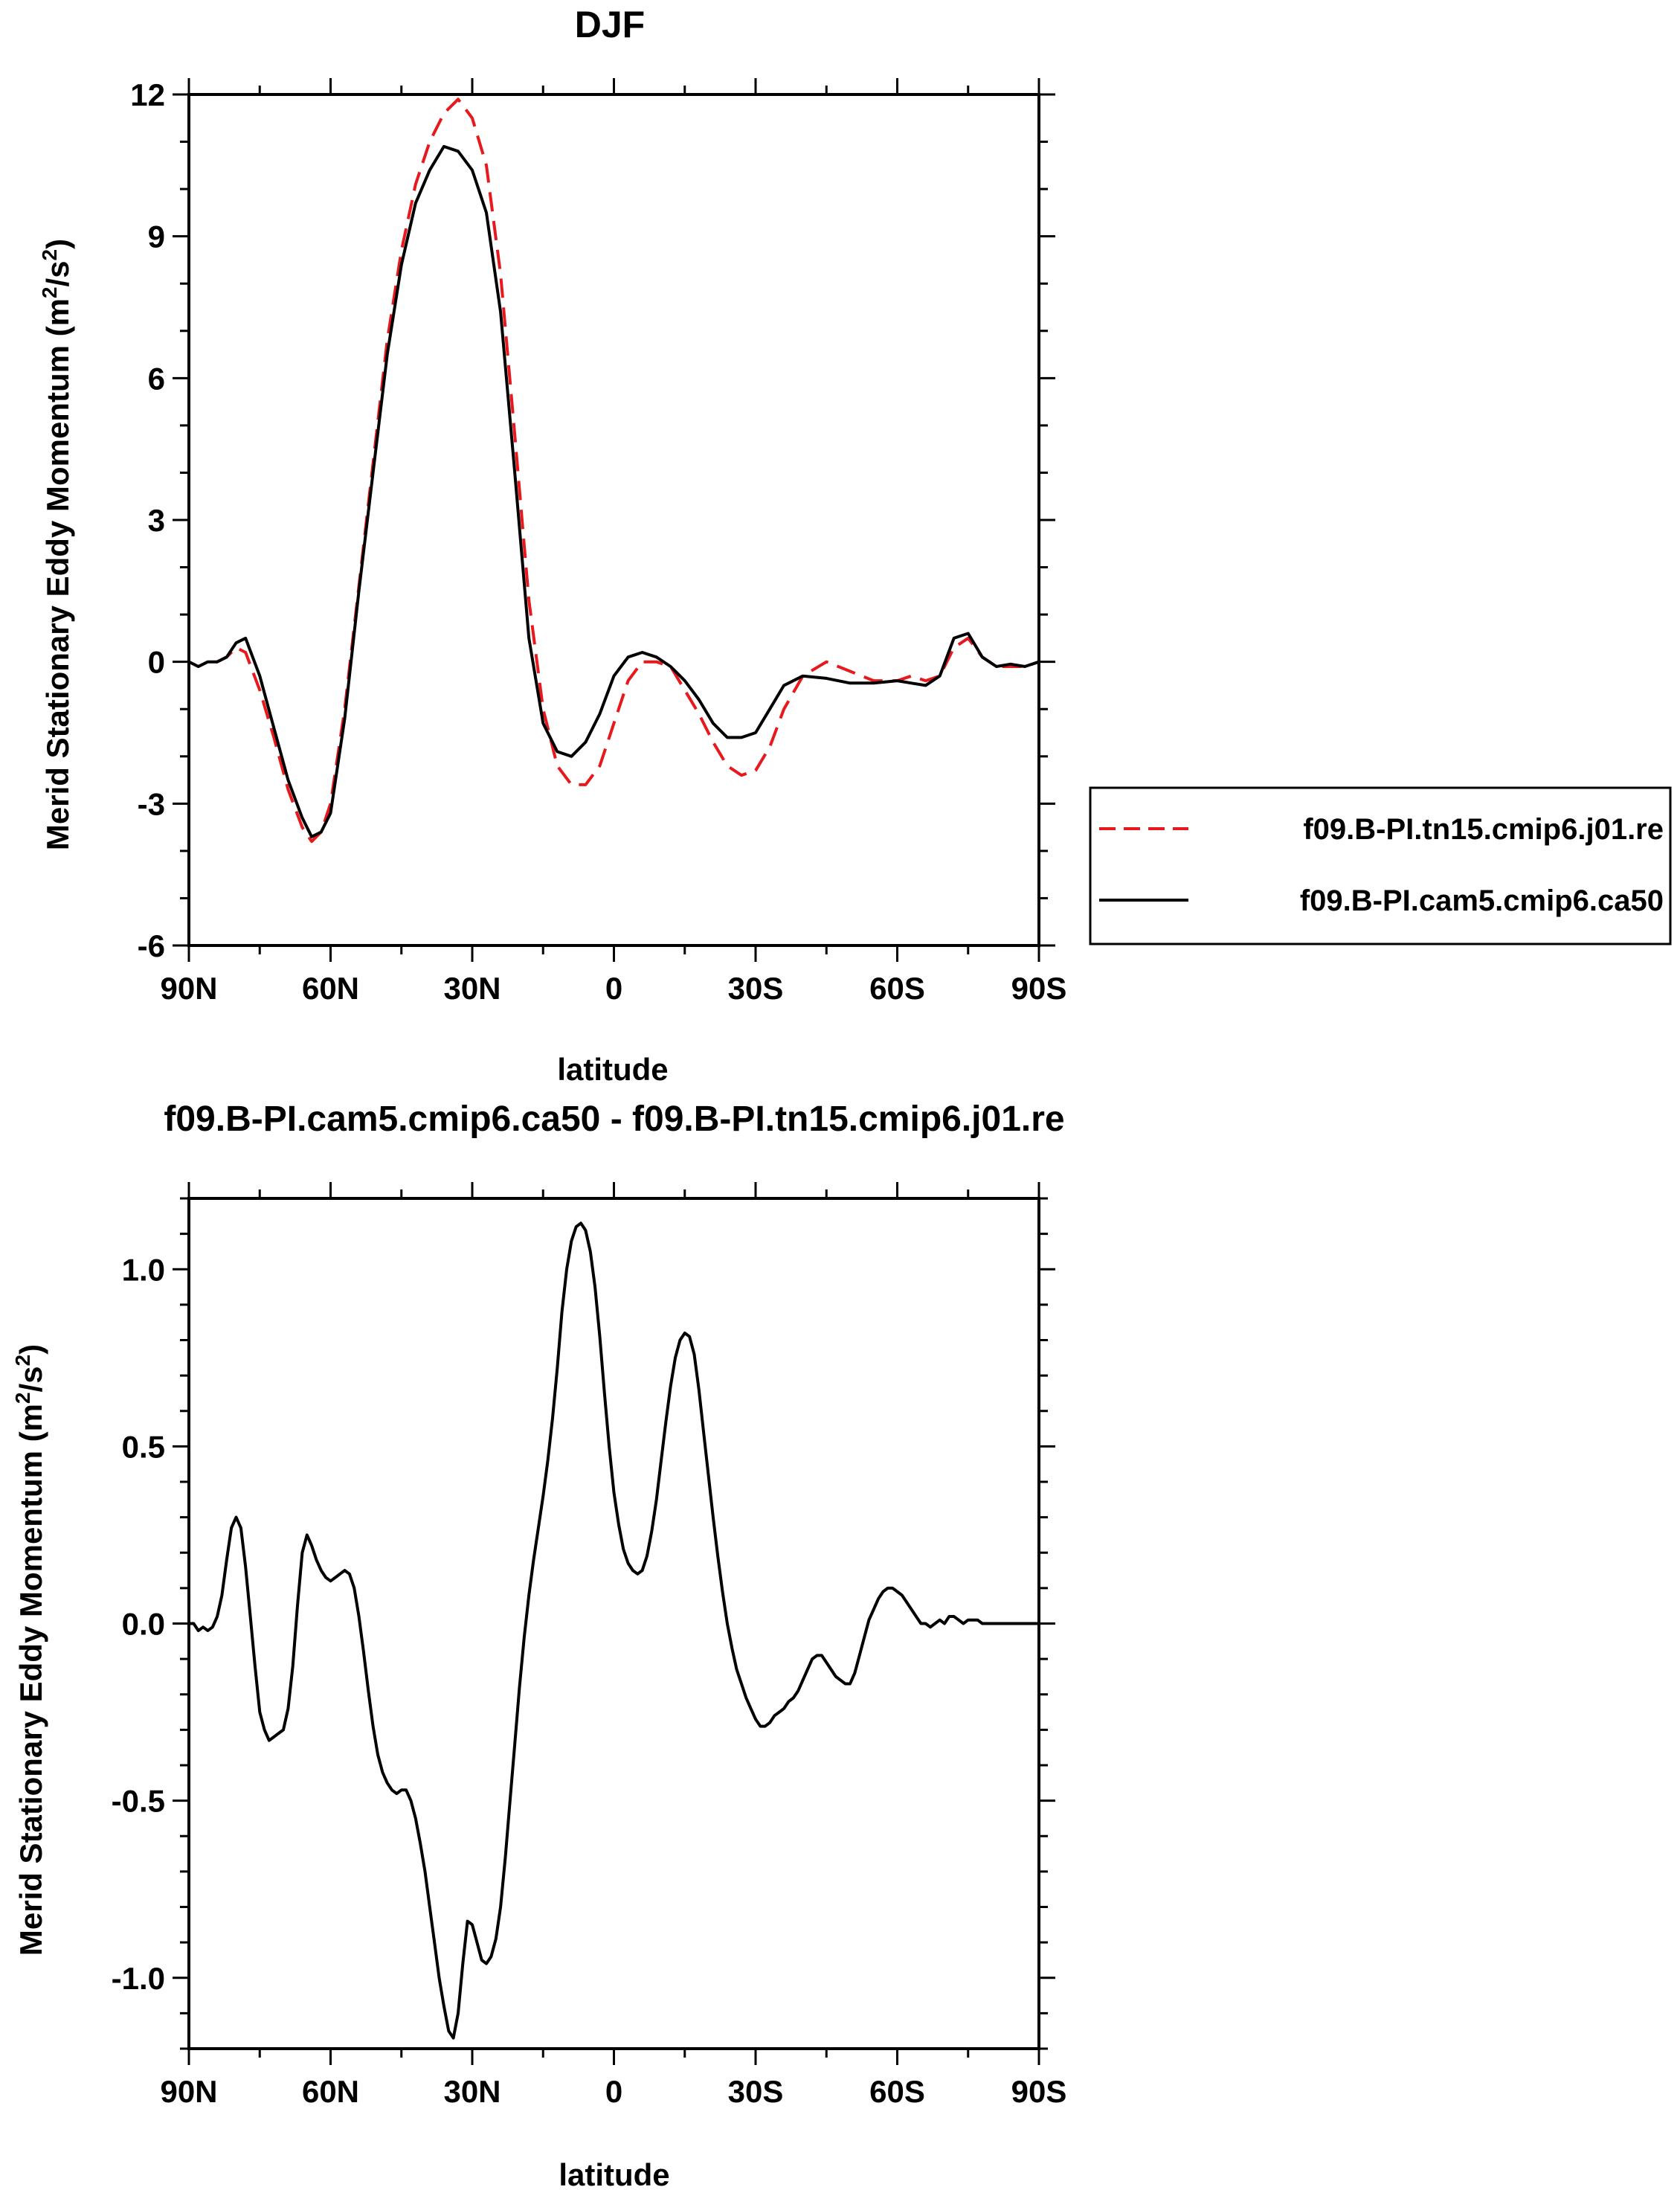  Describe the element at coordinates (1482, 901) in the screenshot. I see `legend-entry-cam5: f09.B-PI.cam5.cmip6.ca50` at that location.